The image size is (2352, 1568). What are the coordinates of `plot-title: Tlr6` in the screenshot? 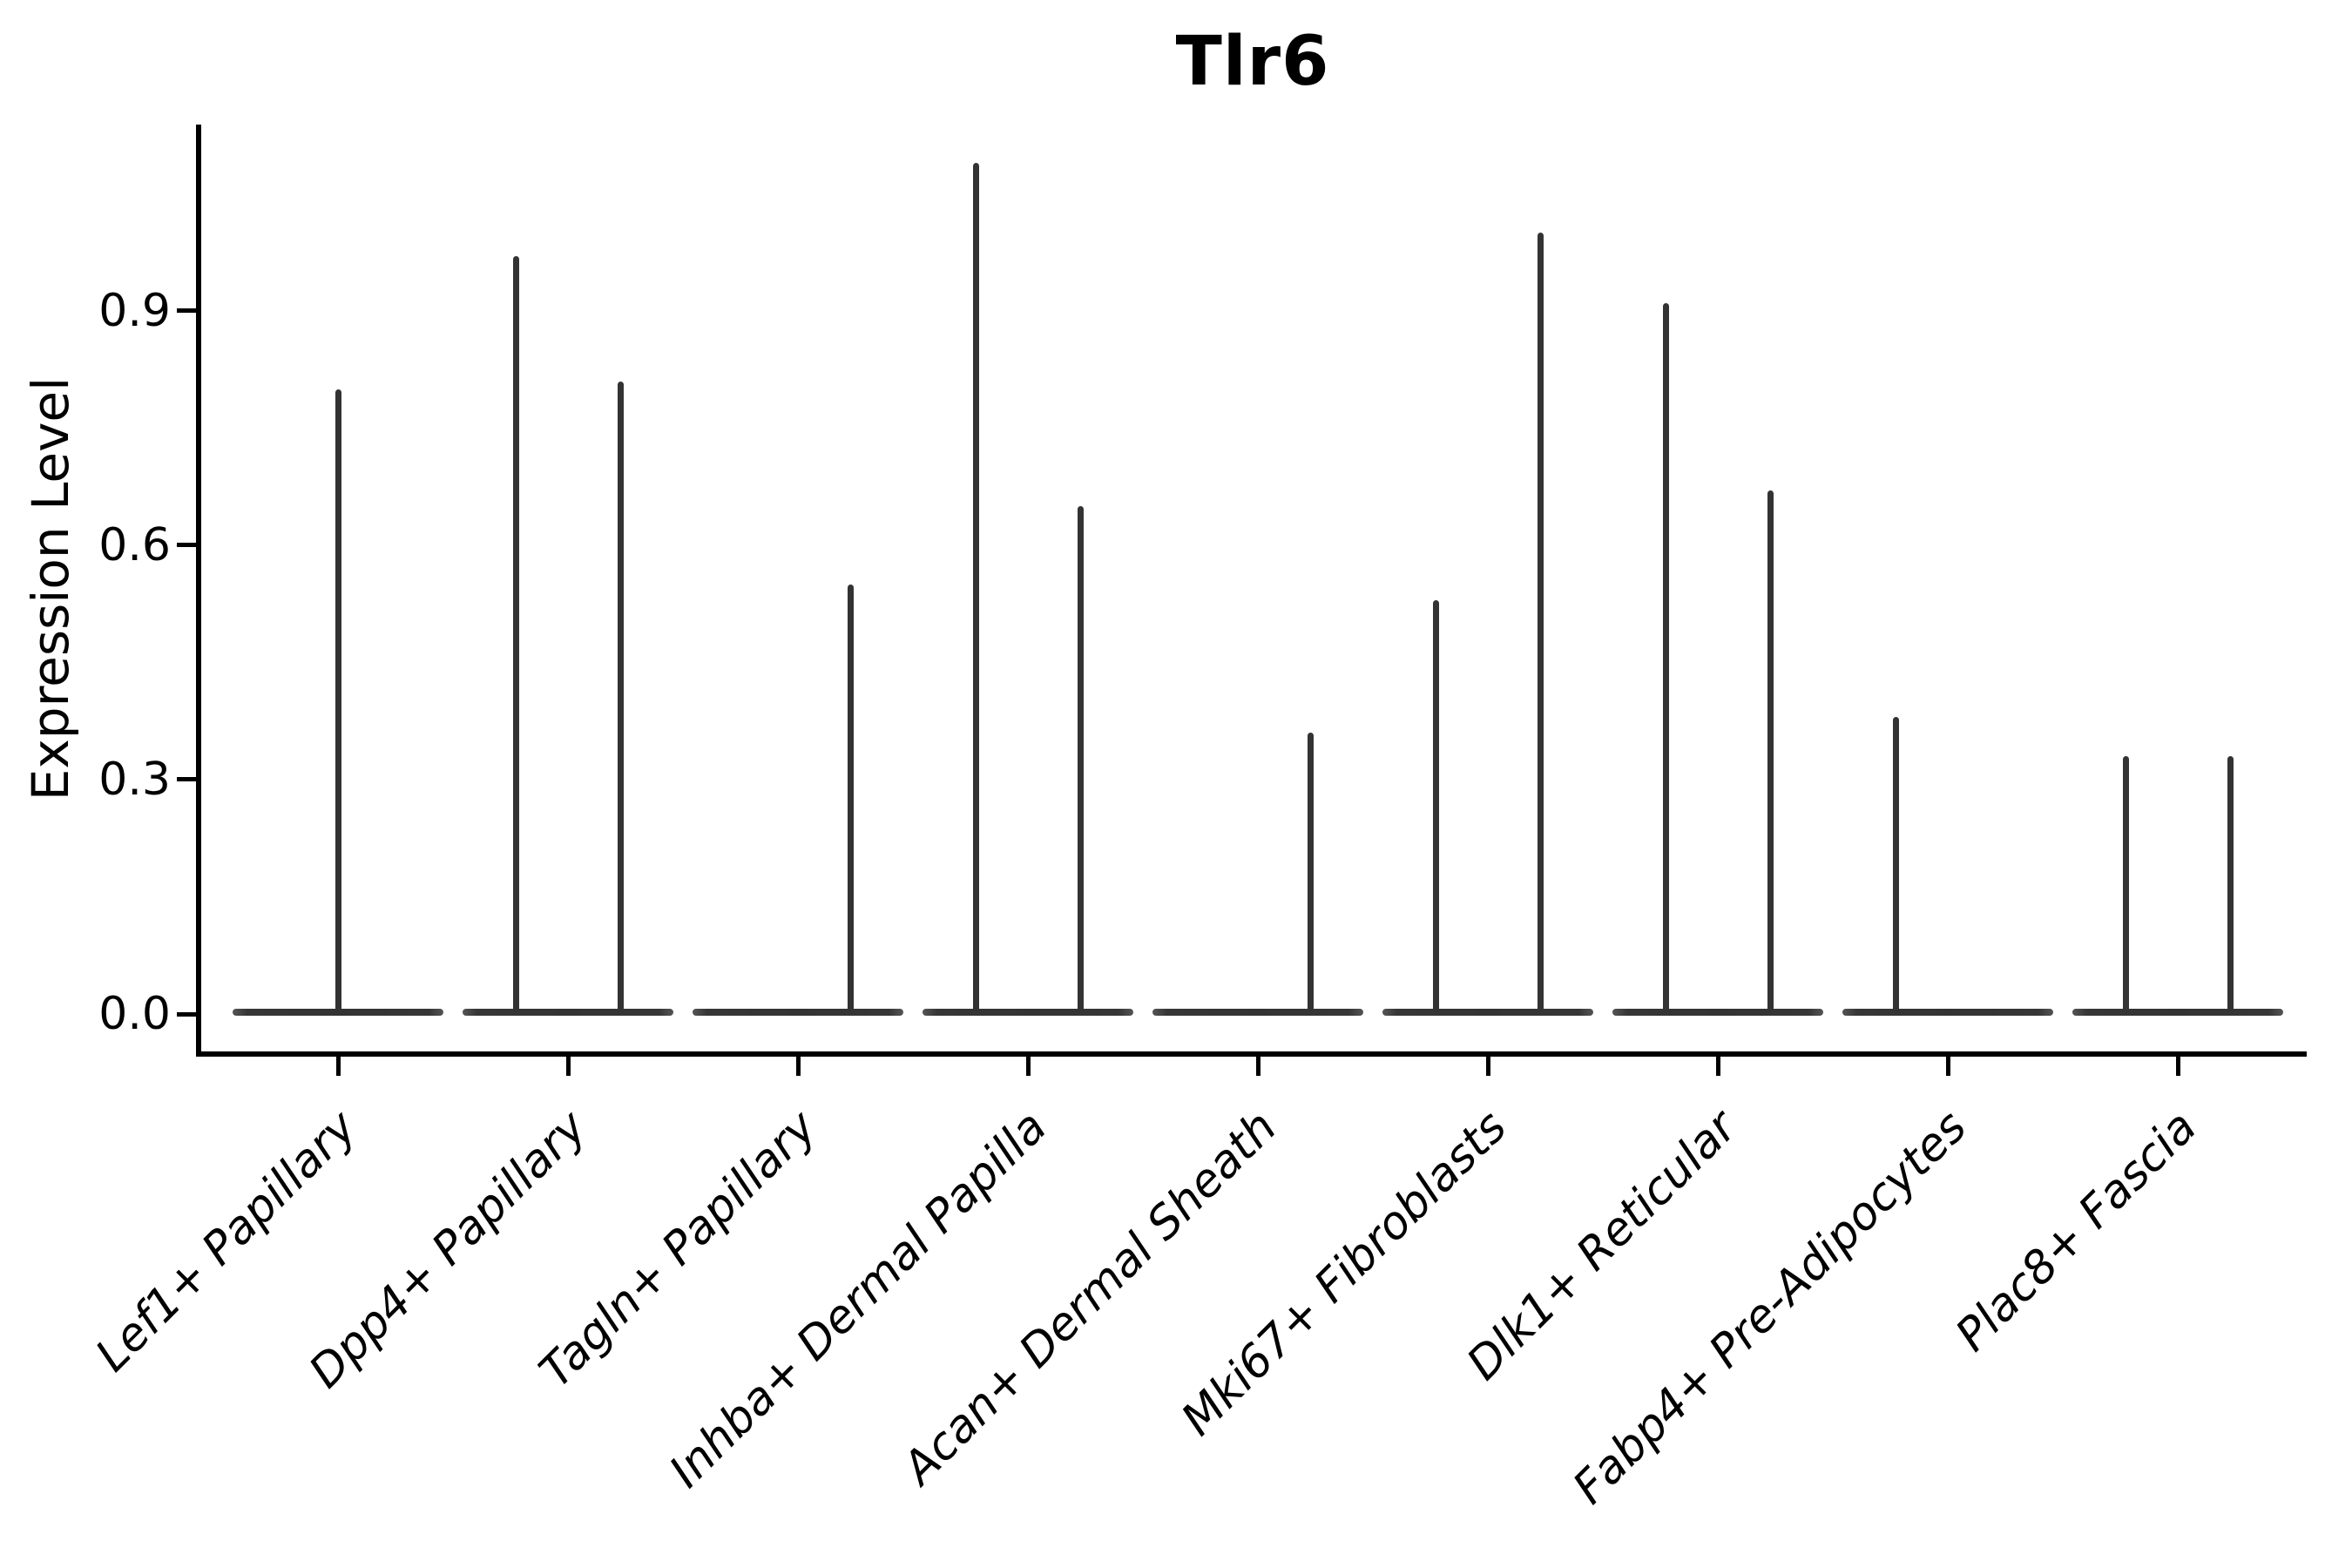 It's located at (1252, 62).